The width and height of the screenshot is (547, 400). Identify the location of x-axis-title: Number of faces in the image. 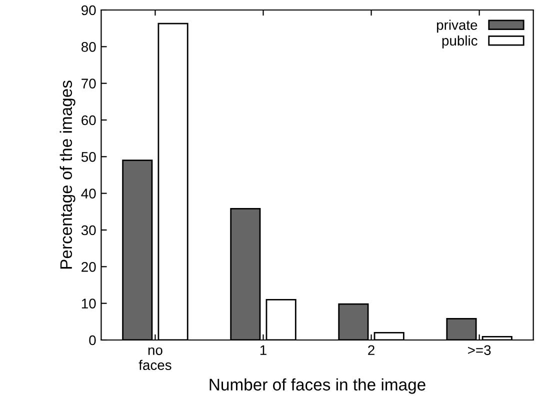
(318, 386).